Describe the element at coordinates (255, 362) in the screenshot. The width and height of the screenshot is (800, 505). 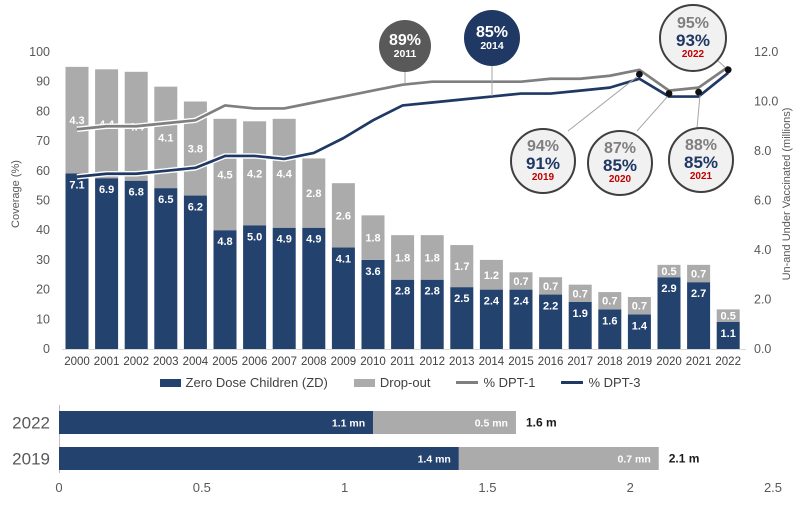
I see `year-label: 2006` at that location.